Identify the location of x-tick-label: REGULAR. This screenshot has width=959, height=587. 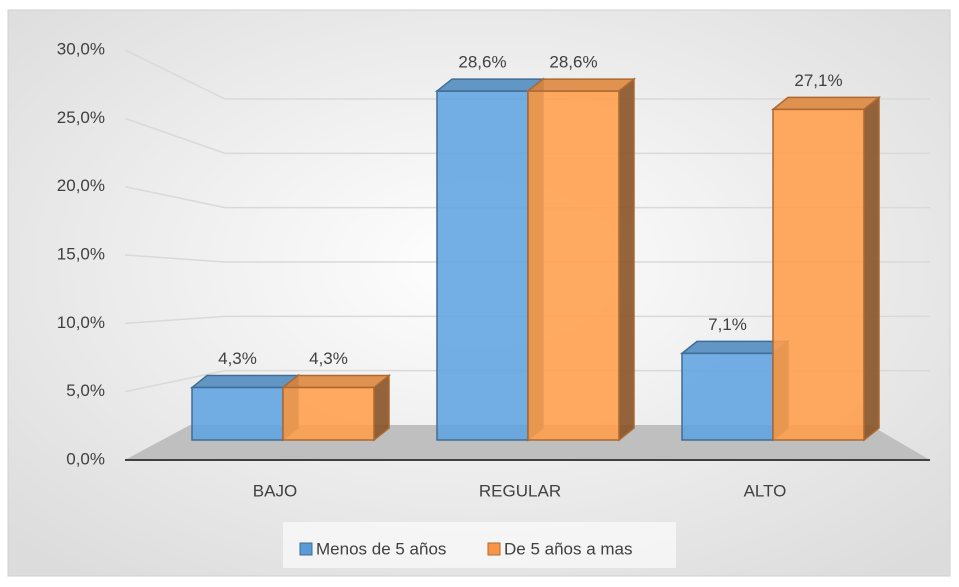
(520, 490).